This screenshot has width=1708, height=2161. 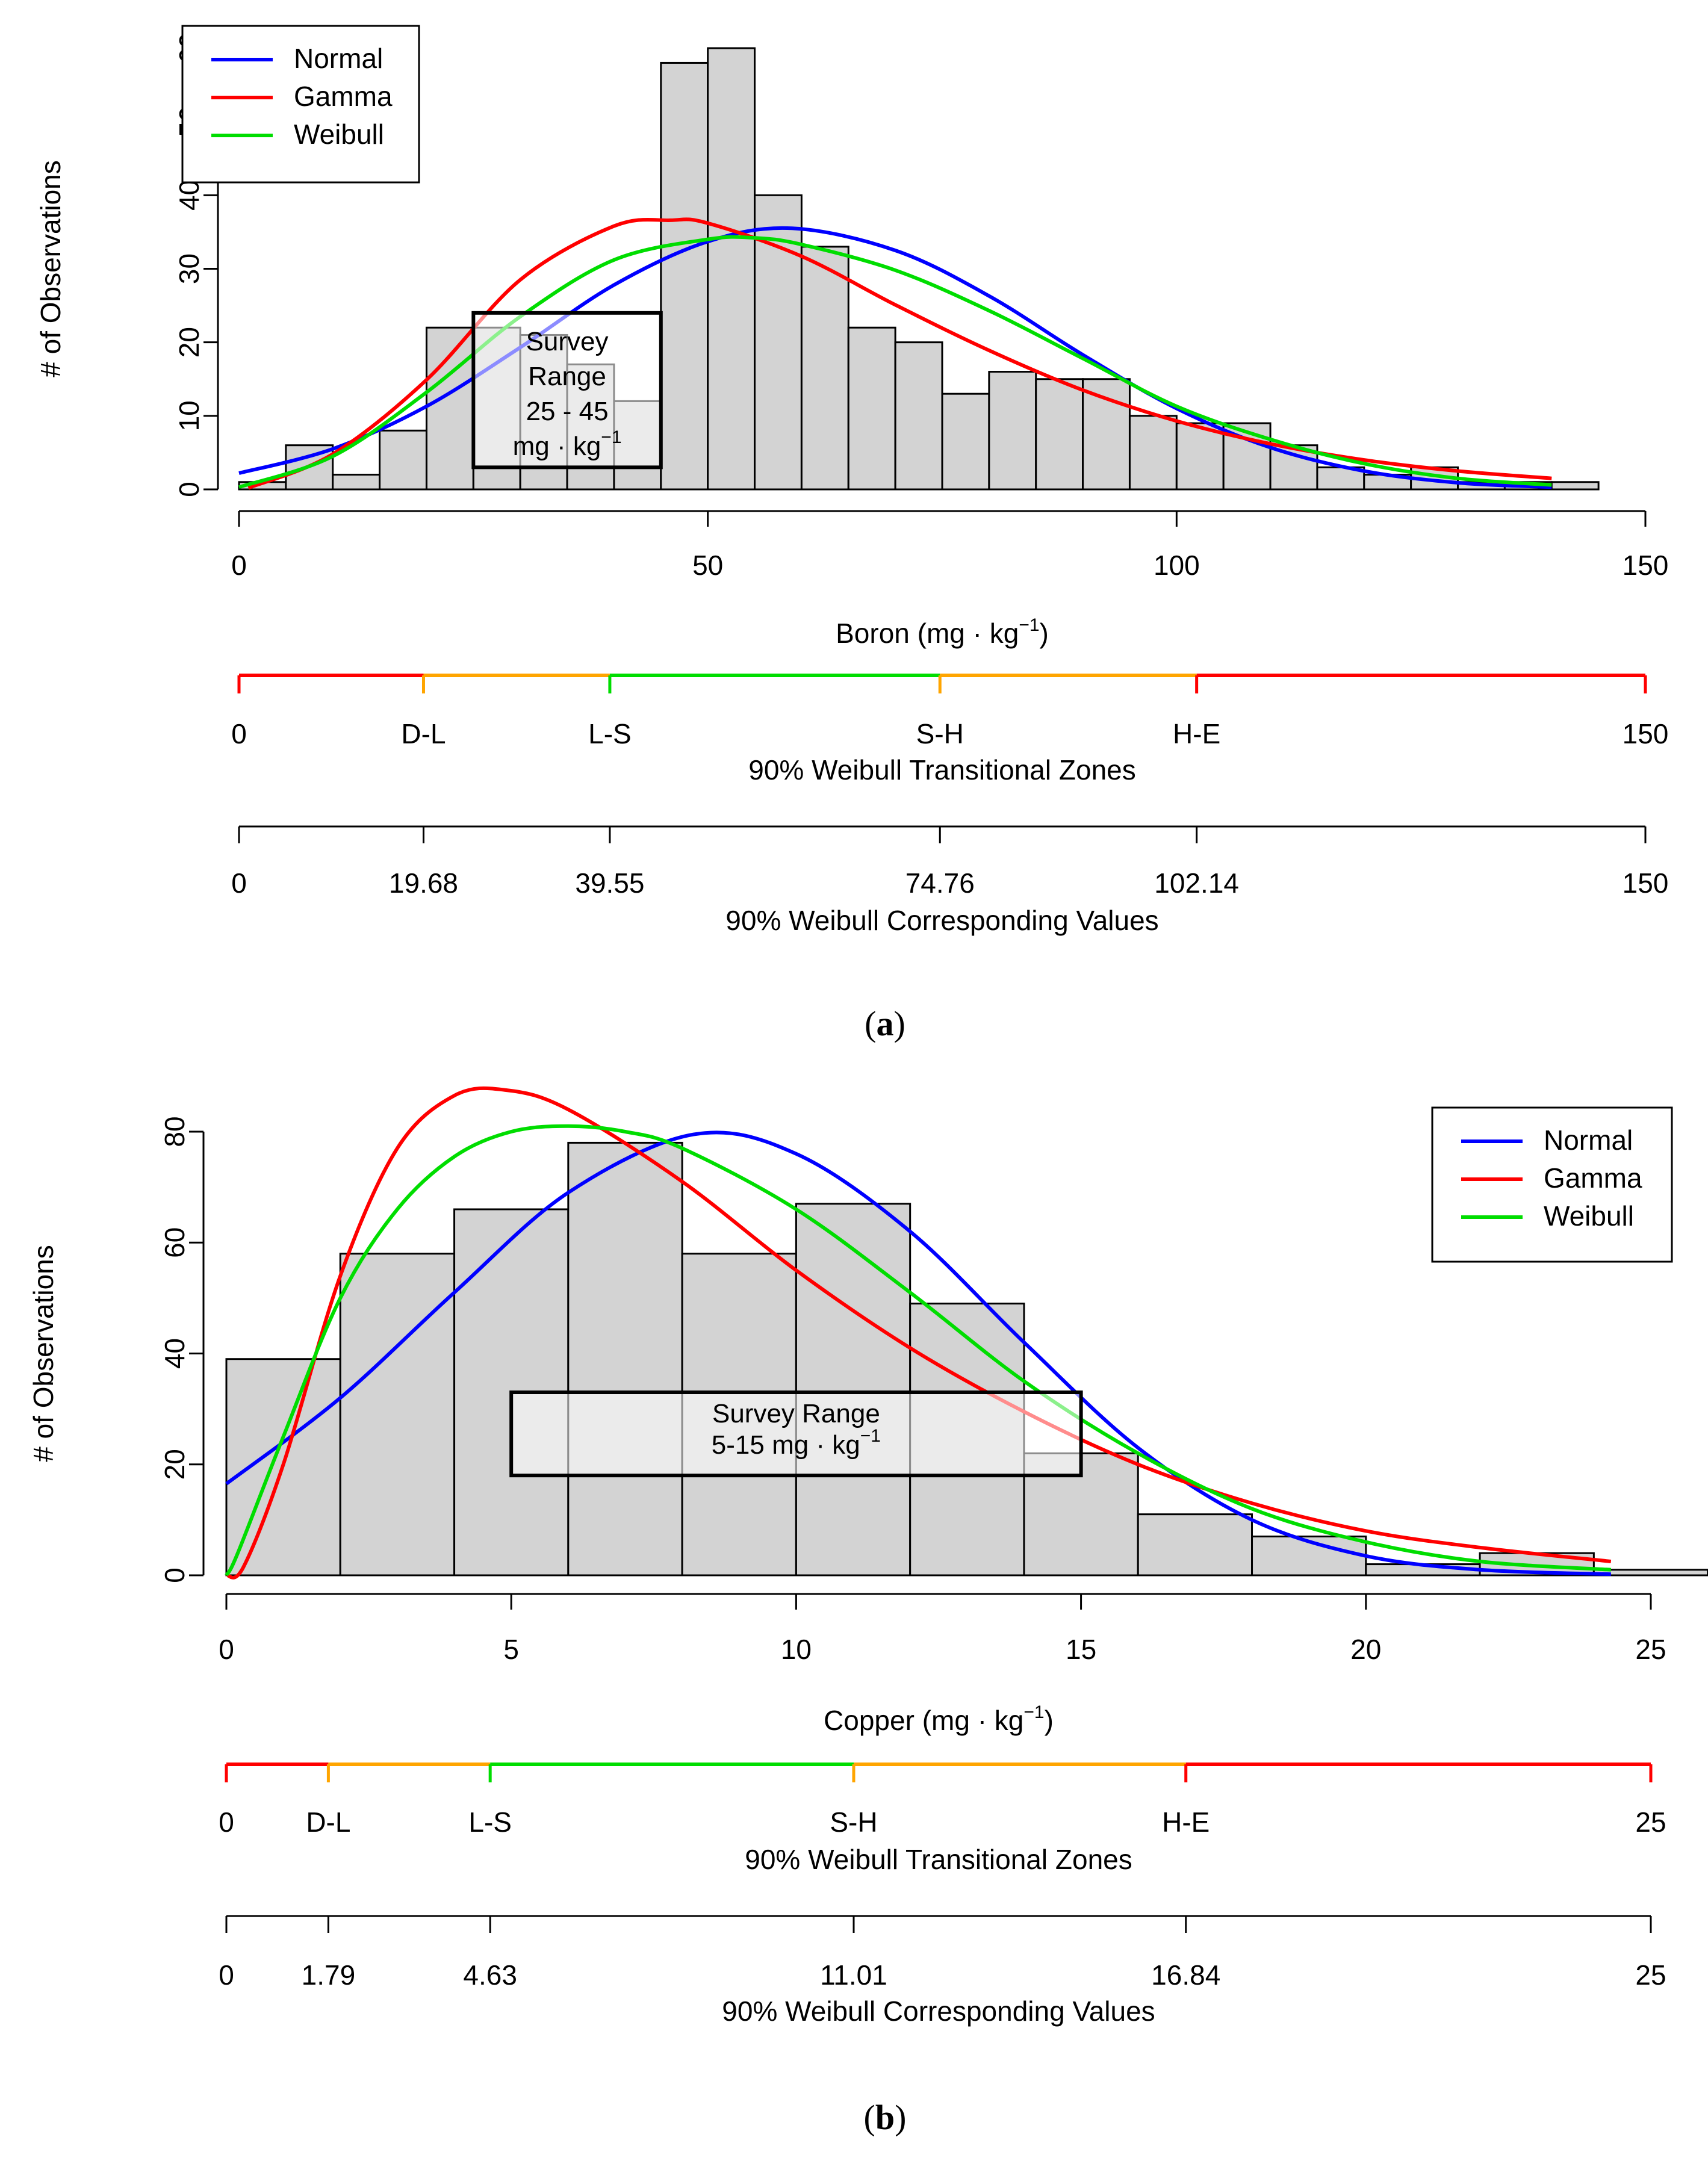 I want to click on zone-label: 25, so click(x=1650, y=1822).